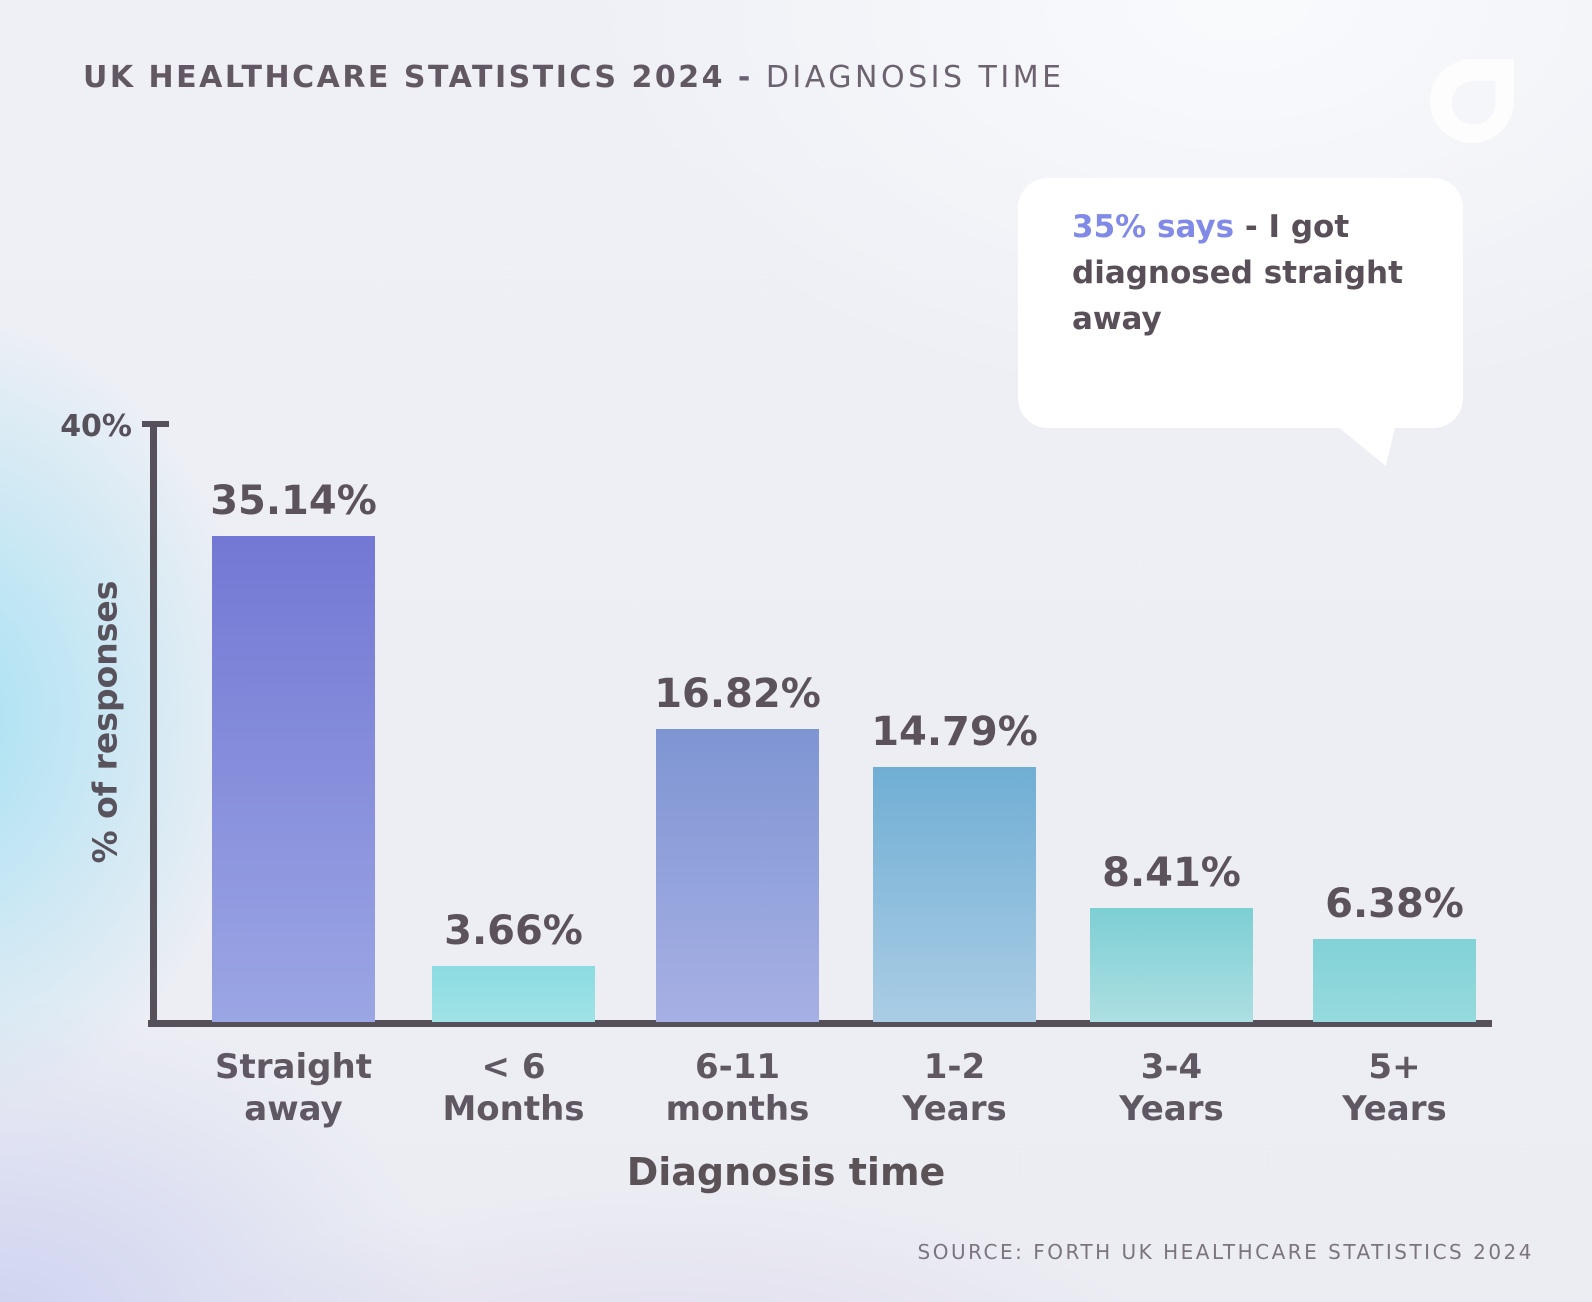  What do you see at coordinates (915, 77) in the screenshot?
I see `title-subtitle: DIAGNOSIS TIME` at bounding box center [915, 77].